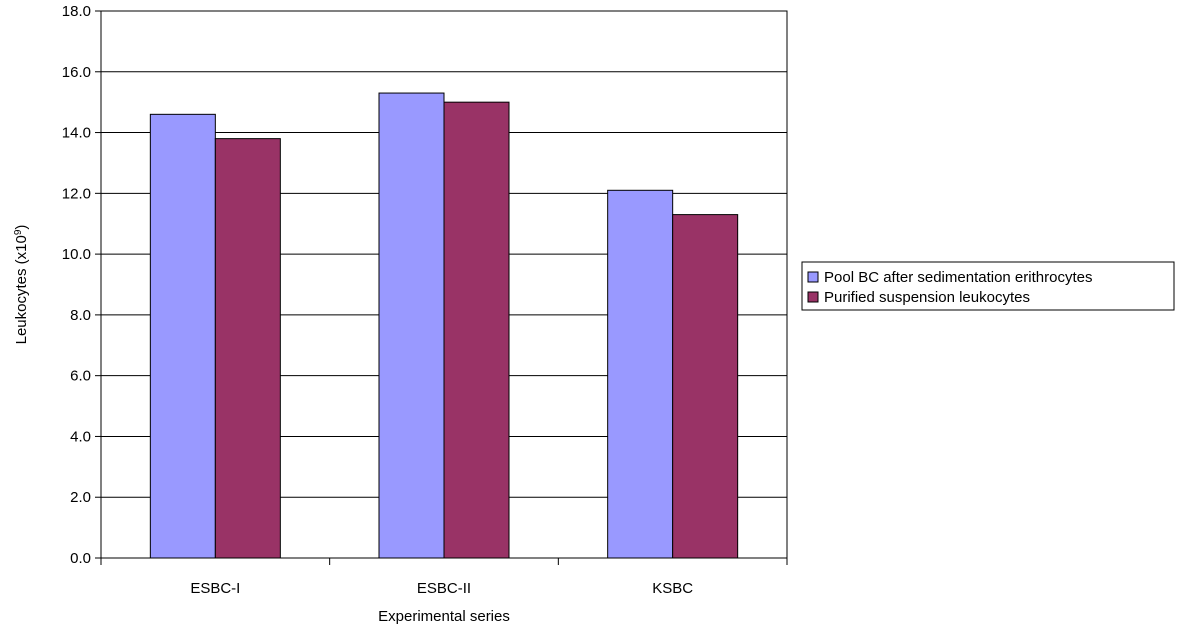 Image resolution: width=1179 pixels, height=631 pixels. I want to click on legend-label: Purified suspension leukocytes, so click(927, 297).